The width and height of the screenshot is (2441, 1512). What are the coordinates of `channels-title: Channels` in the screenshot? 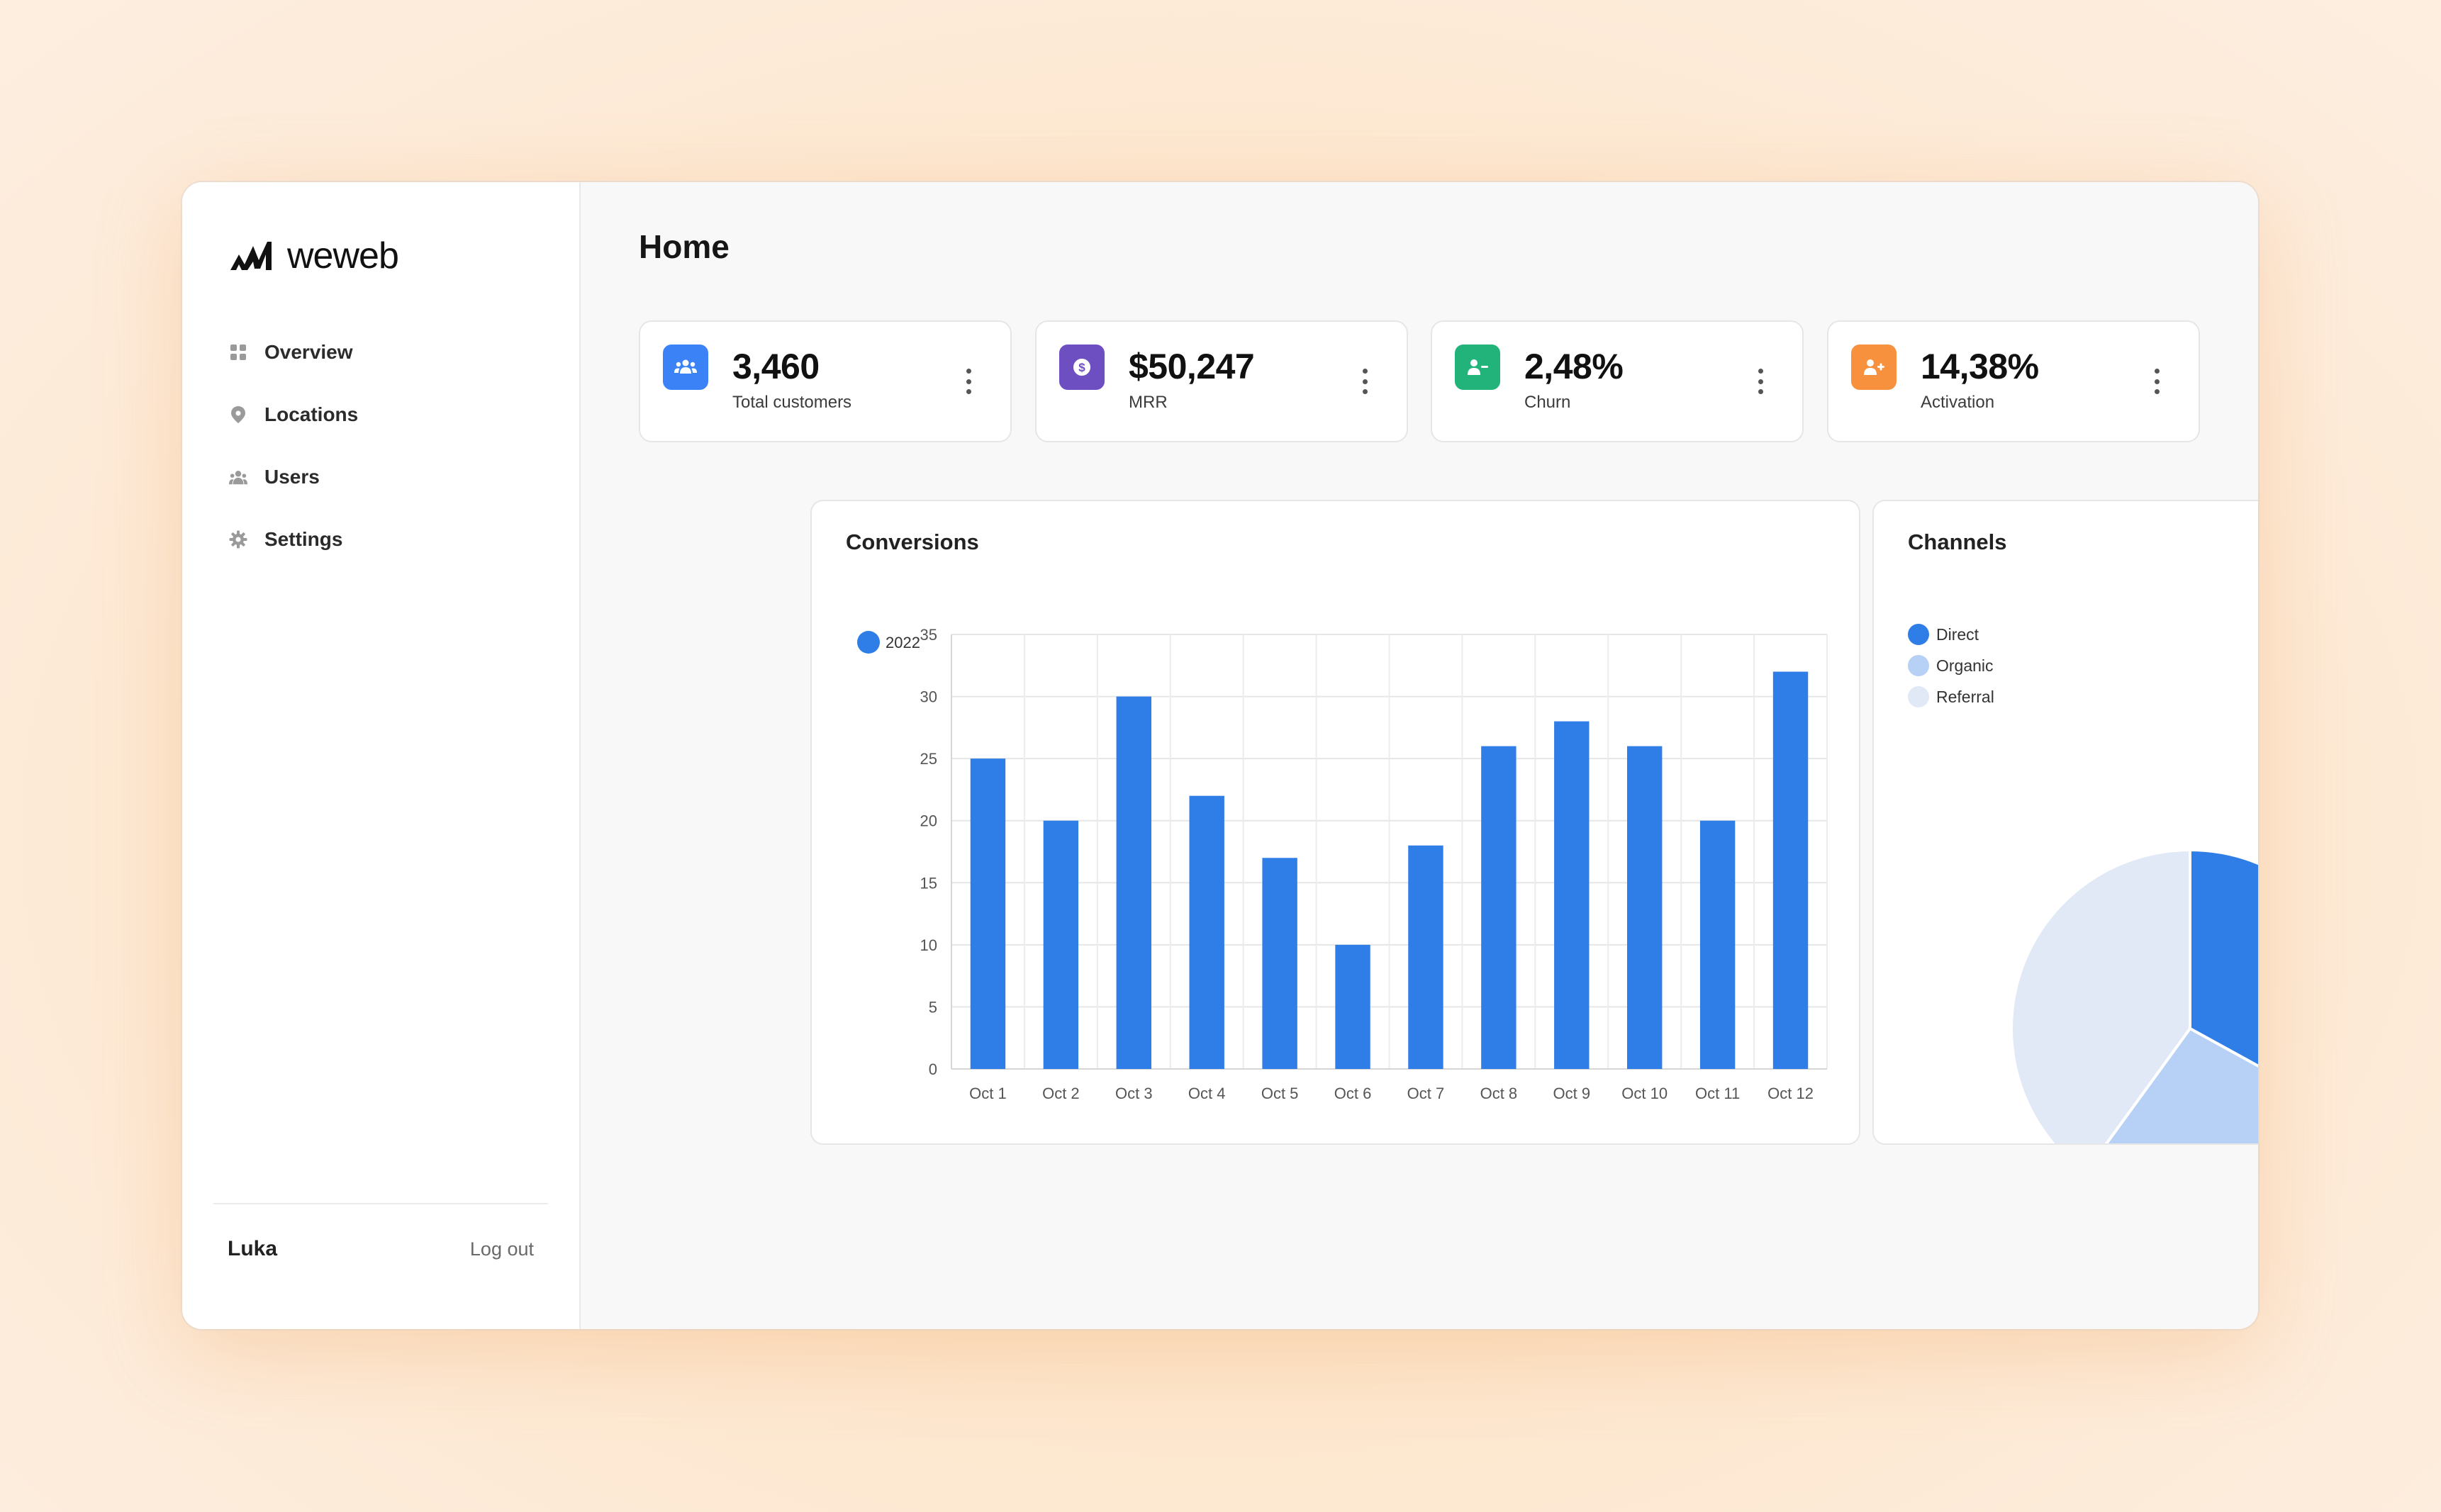 It's located at (1957, 542).